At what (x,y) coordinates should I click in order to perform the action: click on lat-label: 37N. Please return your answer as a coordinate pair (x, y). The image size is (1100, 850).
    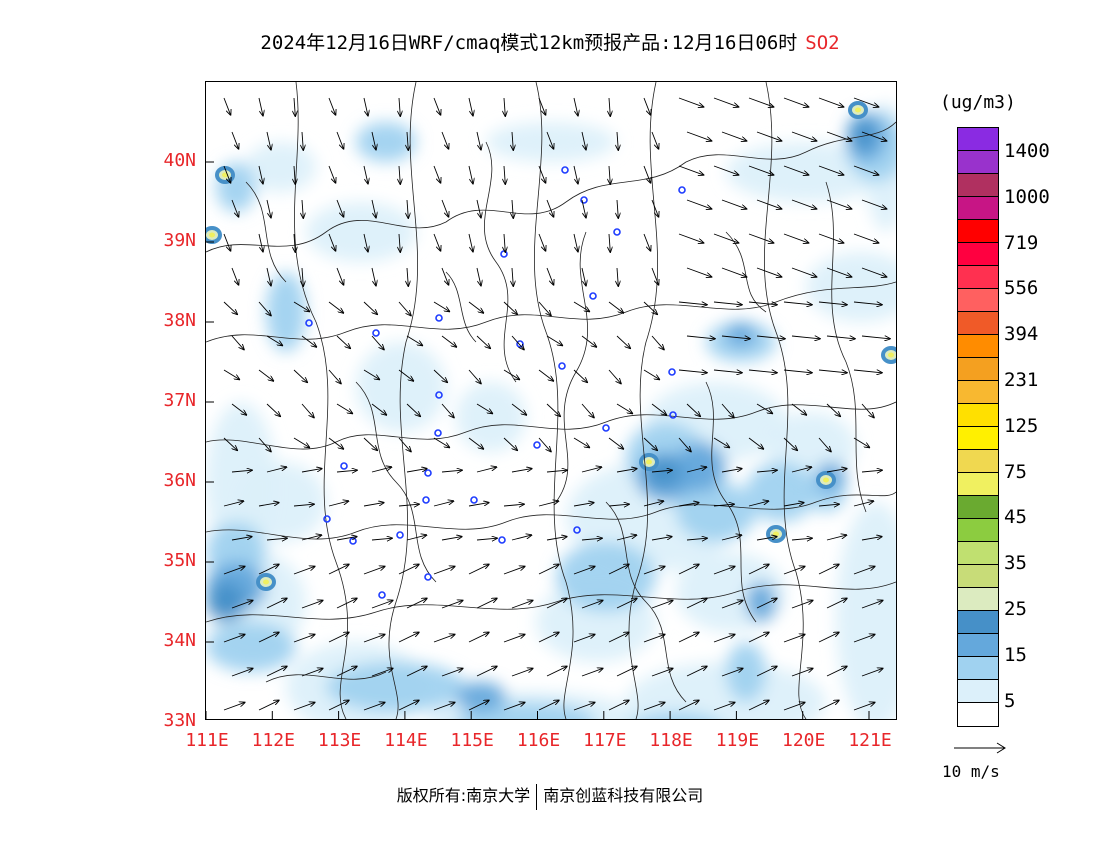
    Looking at the image, I should click on (179, 400).